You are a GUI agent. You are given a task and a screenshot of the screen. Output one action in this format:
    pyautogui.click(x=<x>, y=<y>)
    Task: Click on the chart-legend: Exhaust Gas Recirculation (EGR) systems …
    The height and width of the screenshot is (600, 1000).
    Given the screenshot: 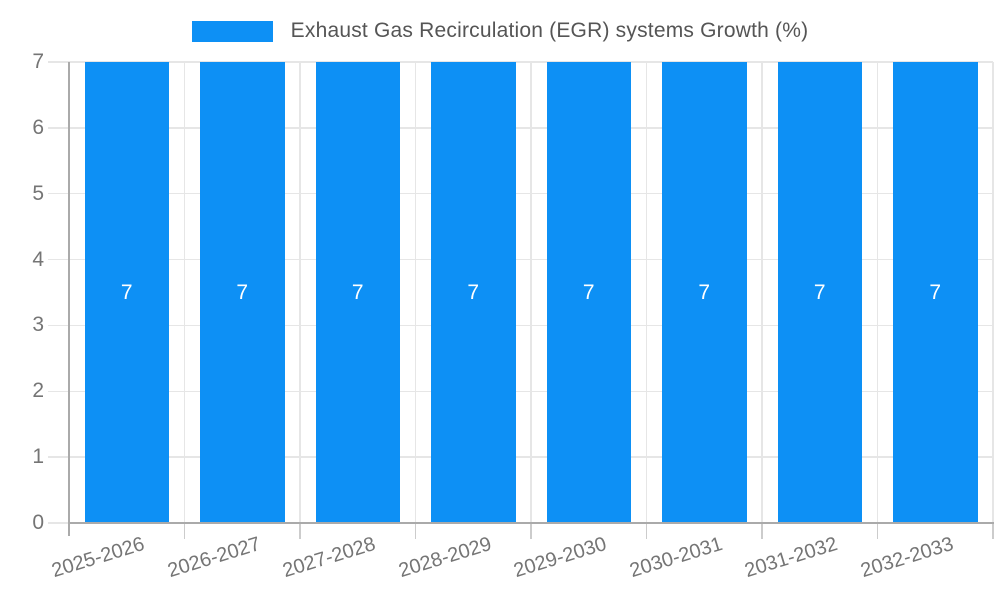 What is the action you would take?
    pyautogui.click(x=500, y=31)
    